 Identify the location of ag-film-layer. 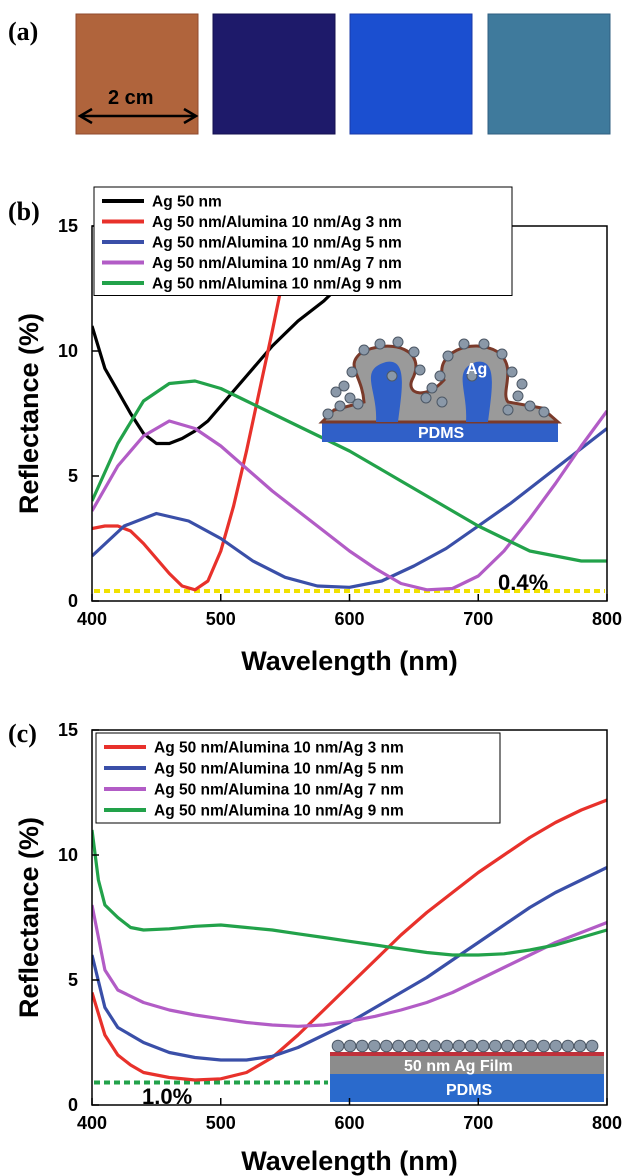
(467, 1065).